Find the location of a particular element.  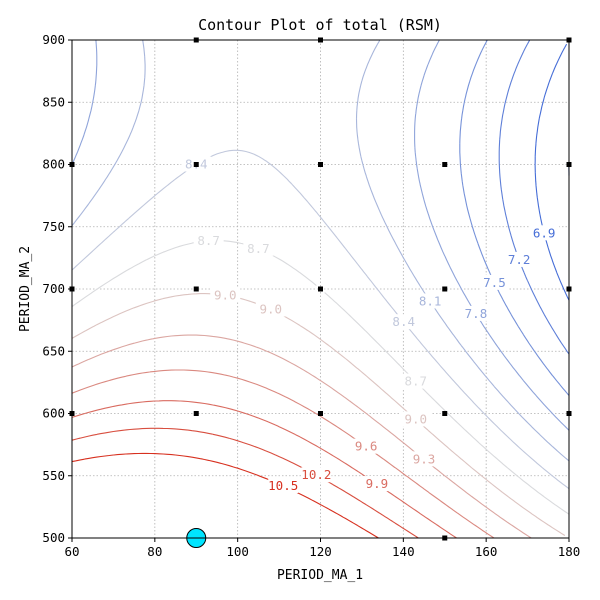

y-axis-ticks: 500 550 600 650 700 750 800 850 900 is located at coordinates (57, 288).